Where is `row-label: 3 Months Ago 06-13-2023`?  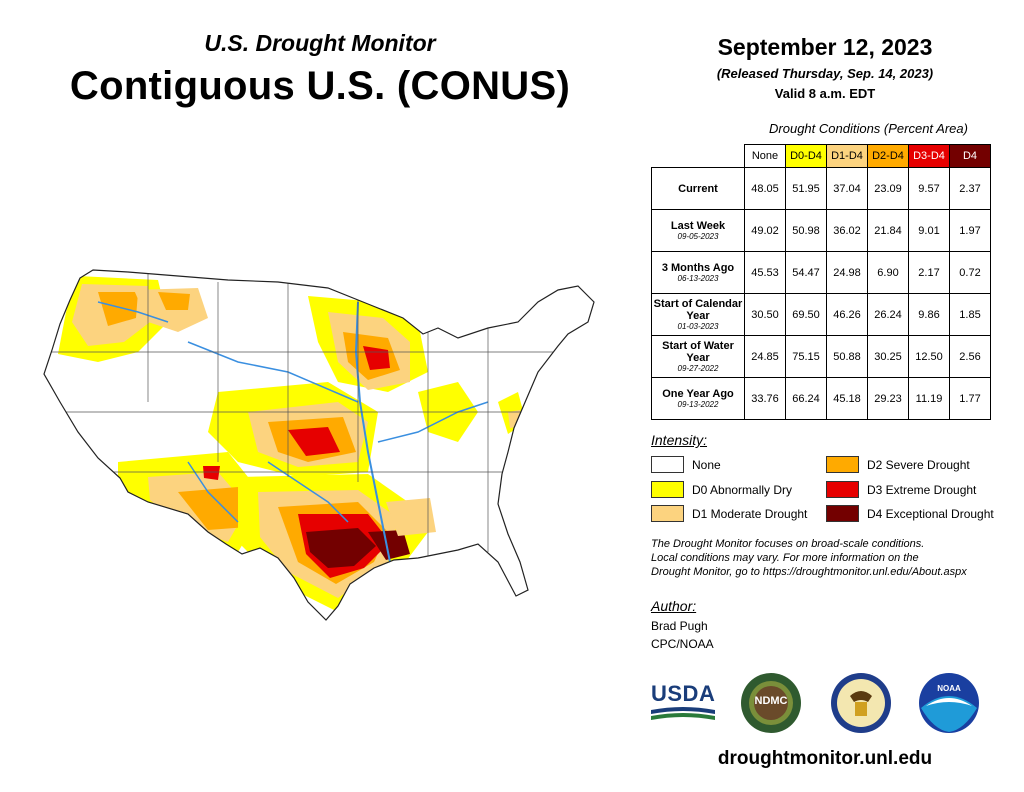
row-label: 3 Months Ago 06-13-2023 is located at coordinates (698, 272).